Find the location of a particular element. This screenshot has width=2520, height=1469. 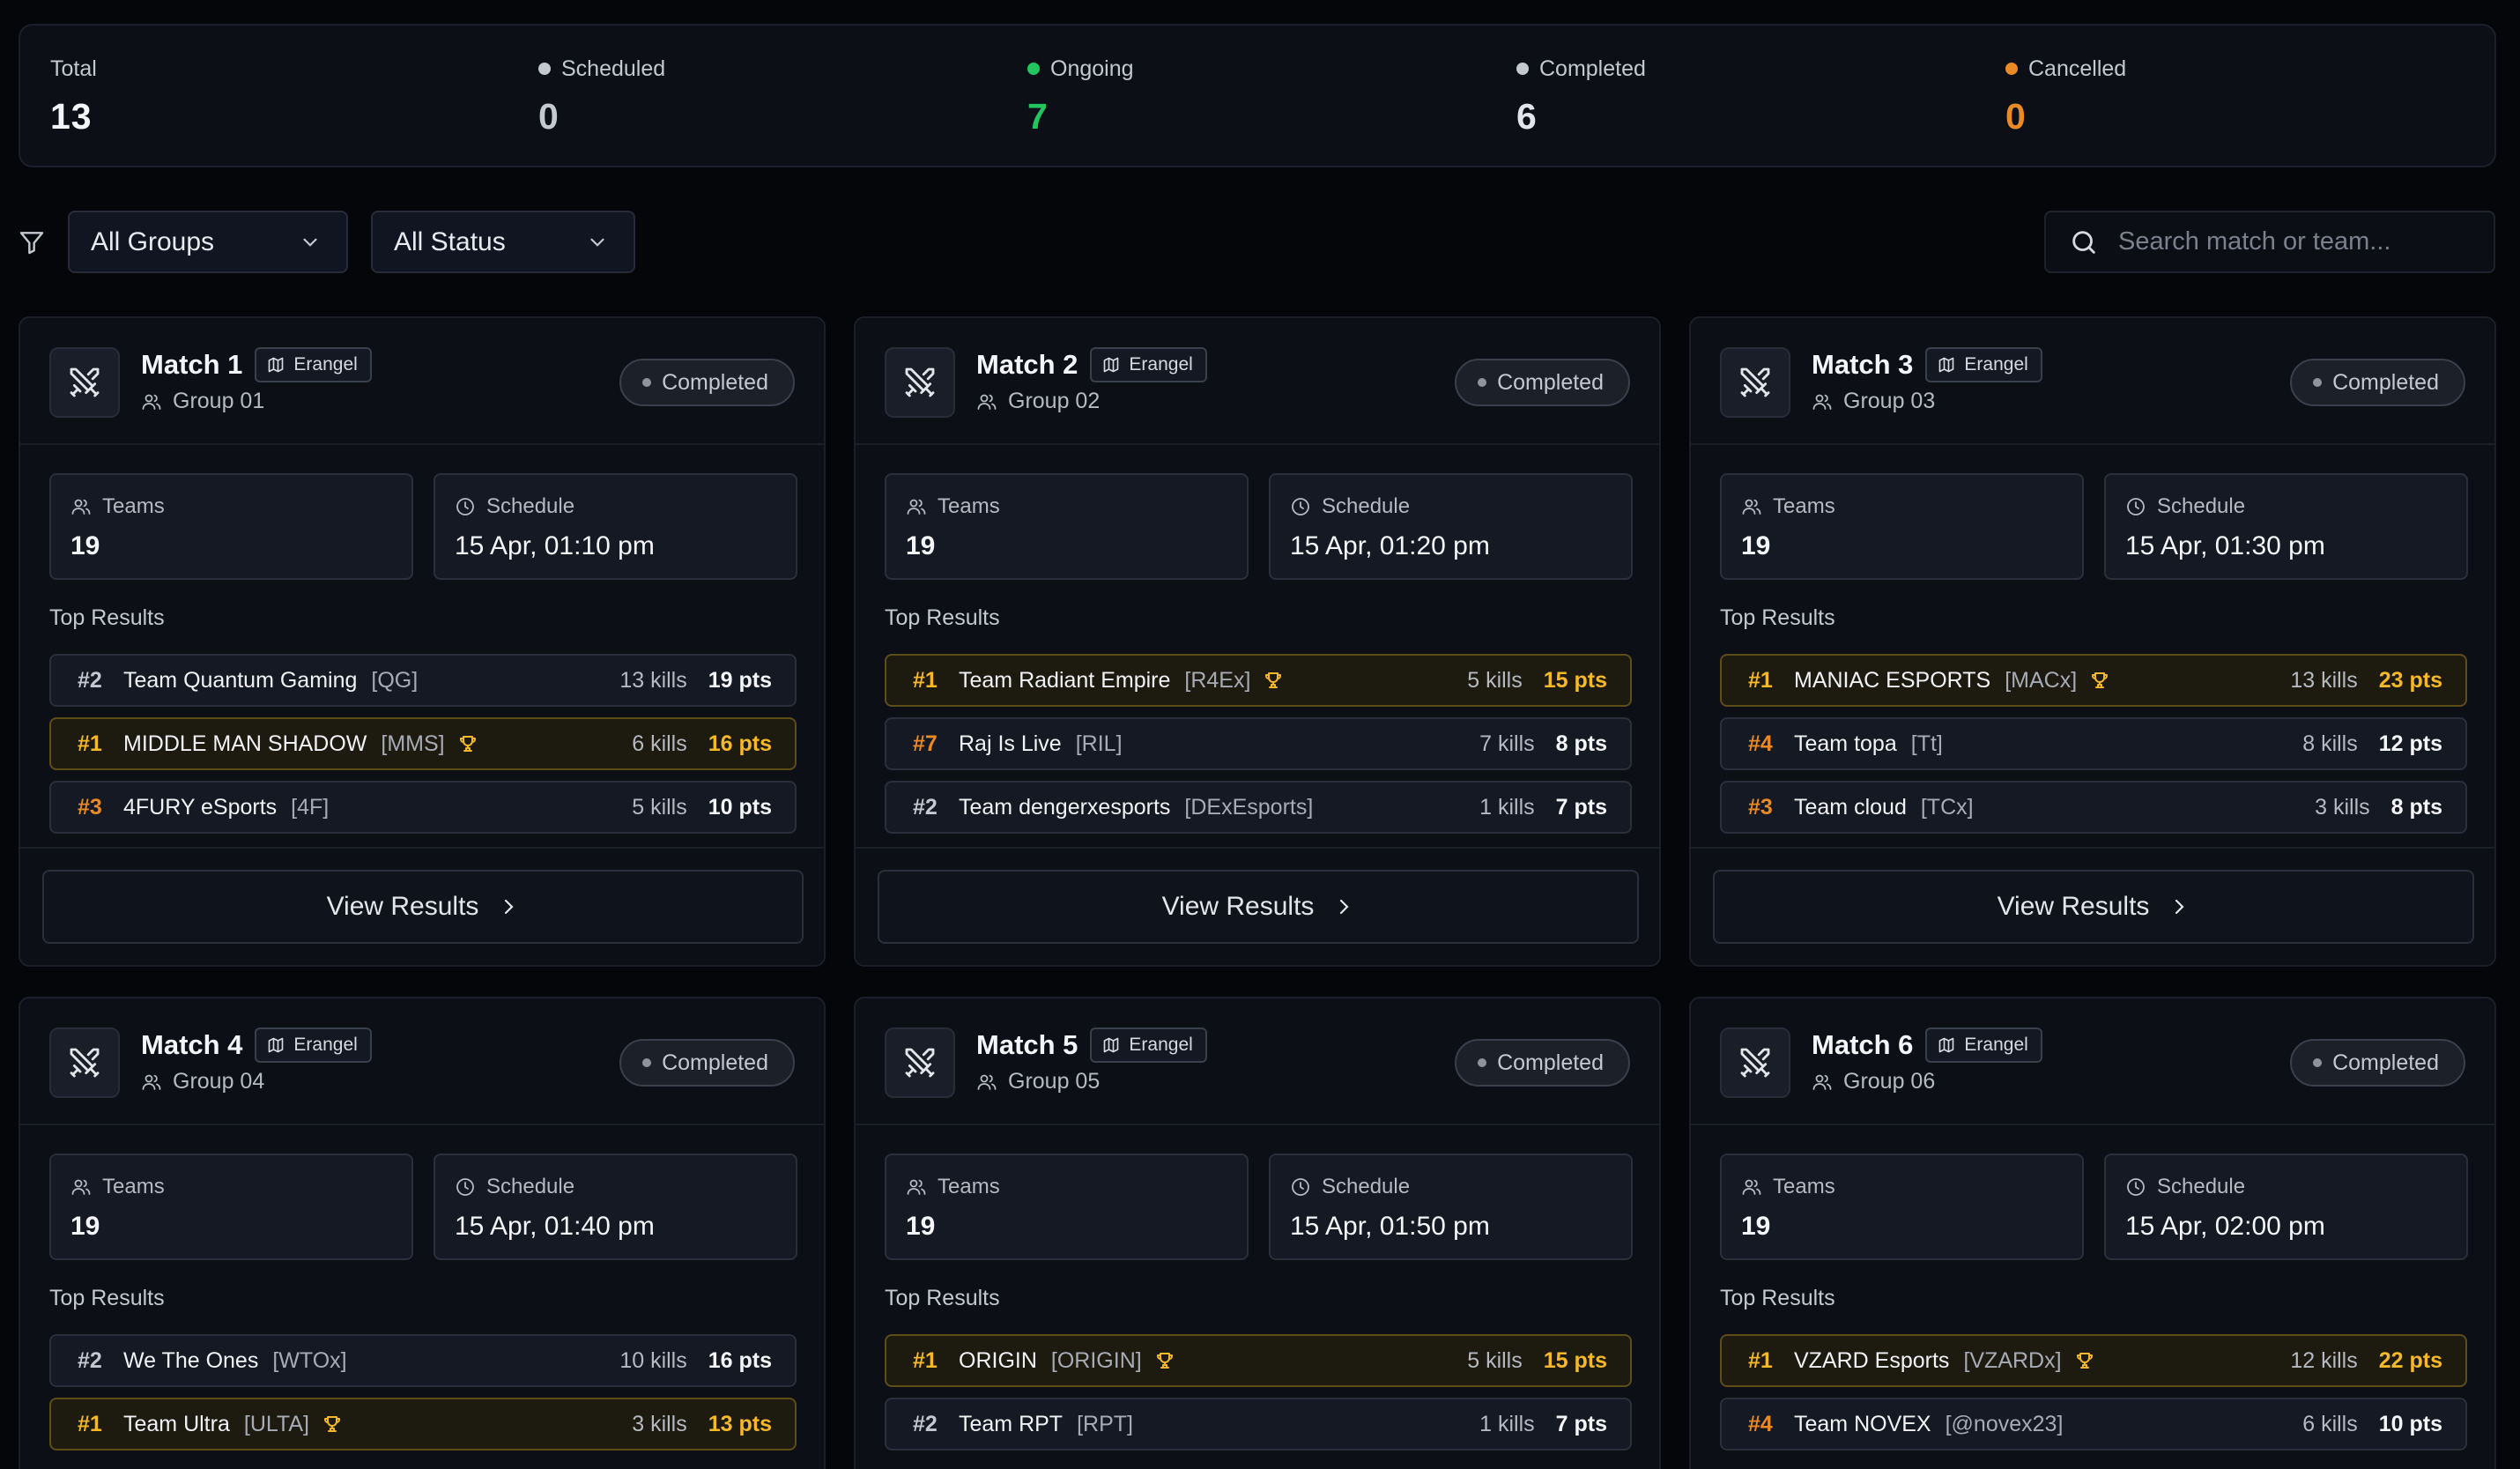

crossed-swords-icon is located at coordinates (920, 382).